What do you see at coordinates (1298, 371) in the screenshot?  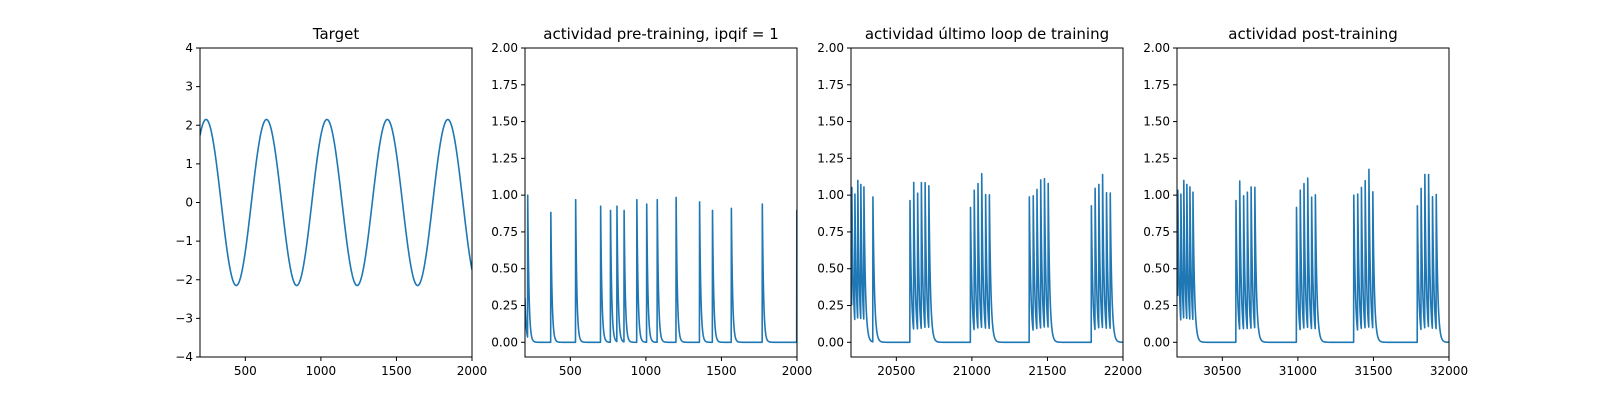 I see `x-tick-label: 31000` at bounding box center [1298, 371].